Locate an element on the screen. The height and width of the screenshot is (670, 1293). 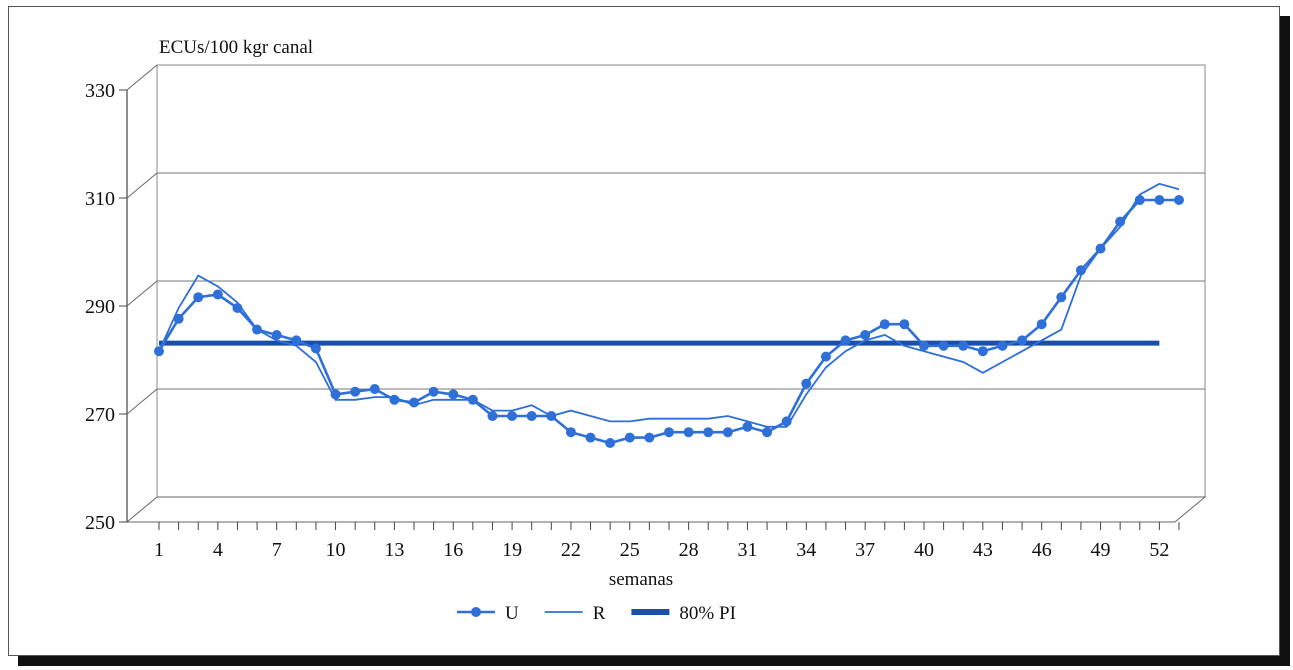
y-axis-label: ECUs/100 kgr canal is located at coordinates (236, 47).